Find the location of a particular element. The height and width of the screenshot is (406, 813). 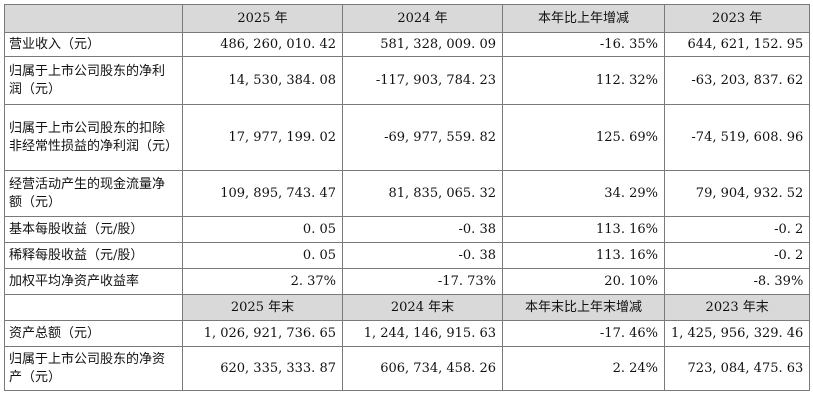

cell-2023: 644, 621, 152. 95 is located at coordinates (737, 44).